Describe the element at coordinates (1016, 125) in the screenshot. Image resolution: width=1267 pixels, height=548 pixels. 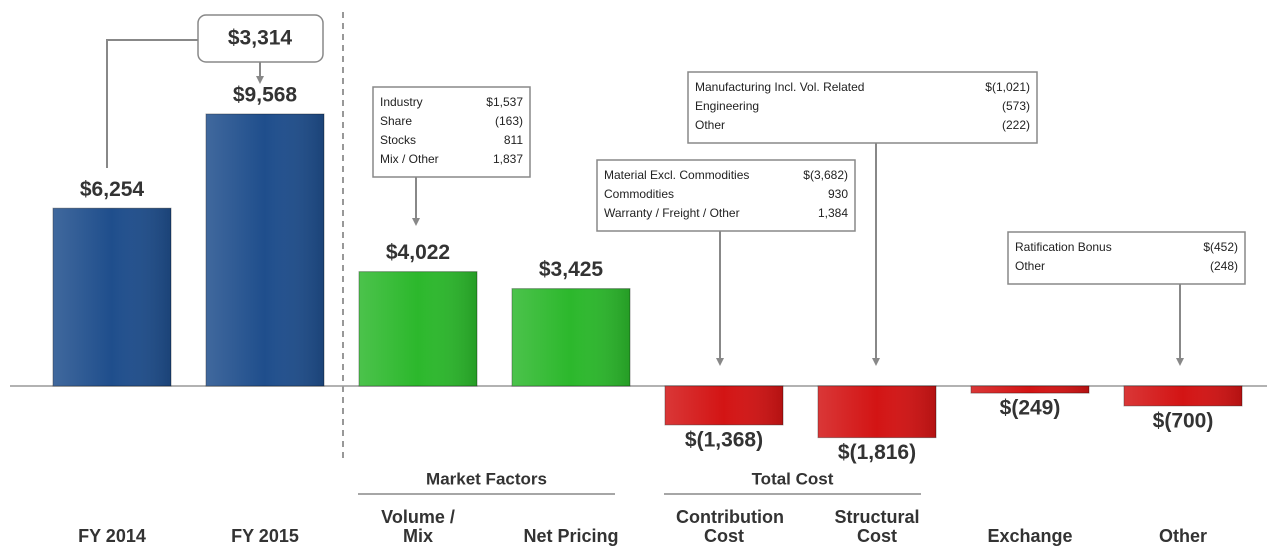
I see `annotation-value: (222)` at that location.